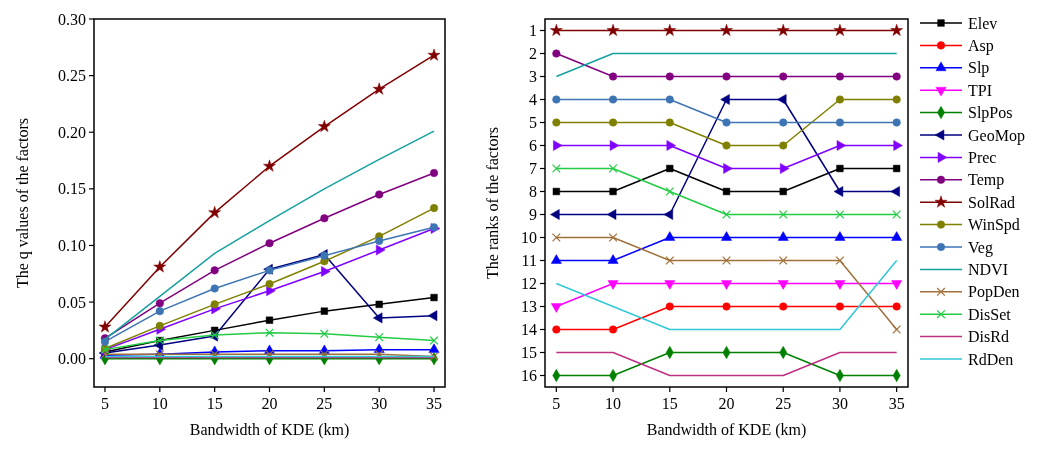 The image size is (1041, 454). I want to click on y-tick-label: 0.00, so click(72, 359).